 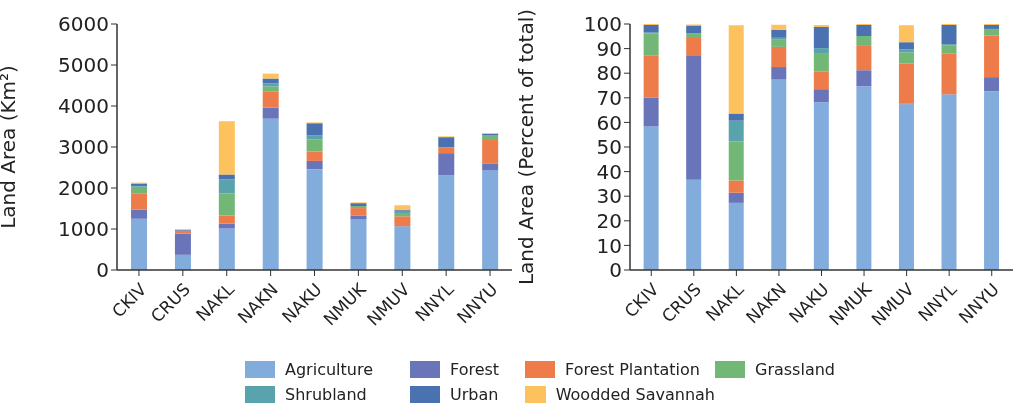 I want to click on y-tick-label: 100, so click(x=602, y=24).